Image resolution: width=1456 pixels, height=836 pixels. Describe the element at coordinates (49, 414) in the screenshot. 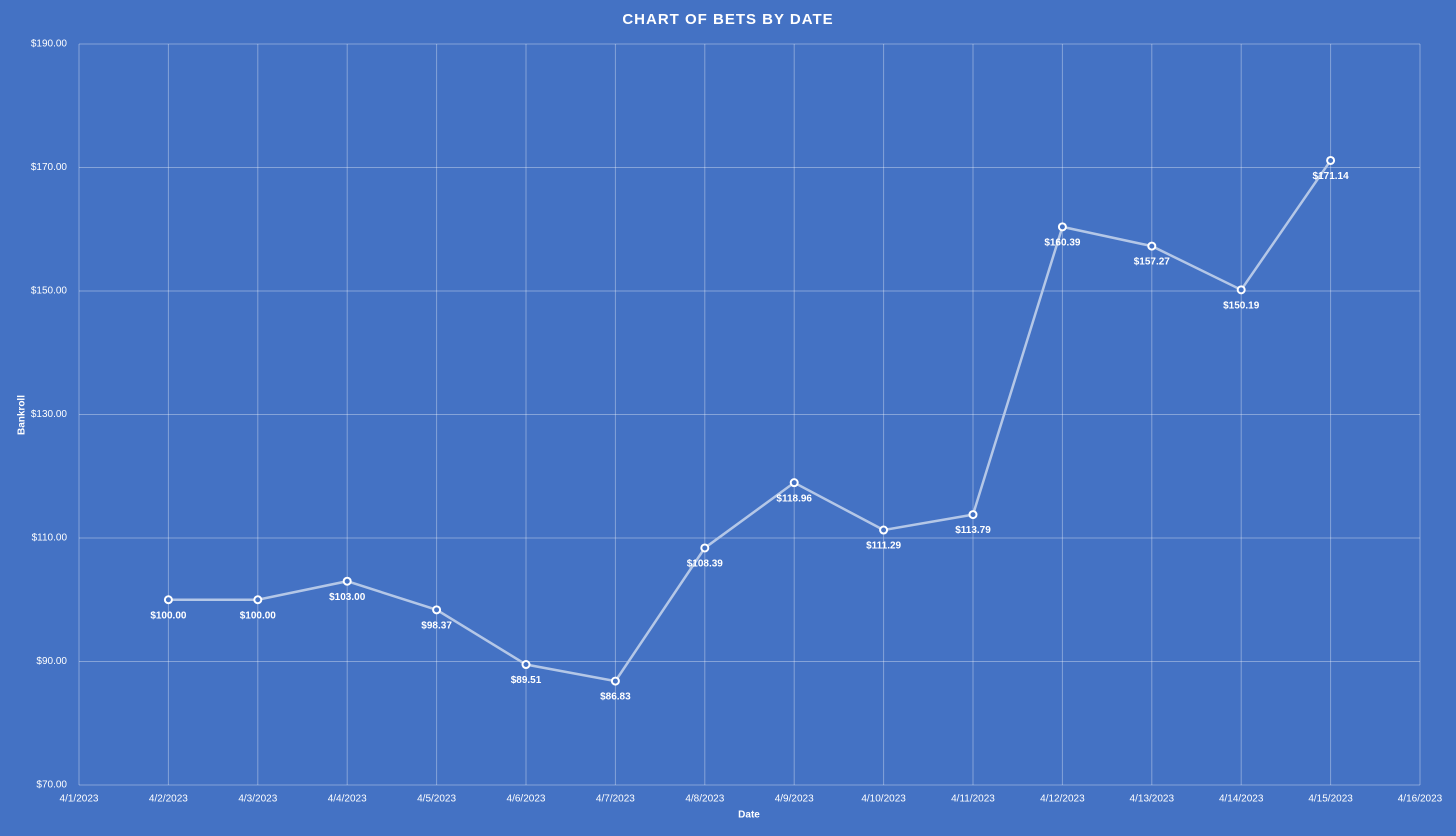

I see `y-tick-label: $130.00` at that location.